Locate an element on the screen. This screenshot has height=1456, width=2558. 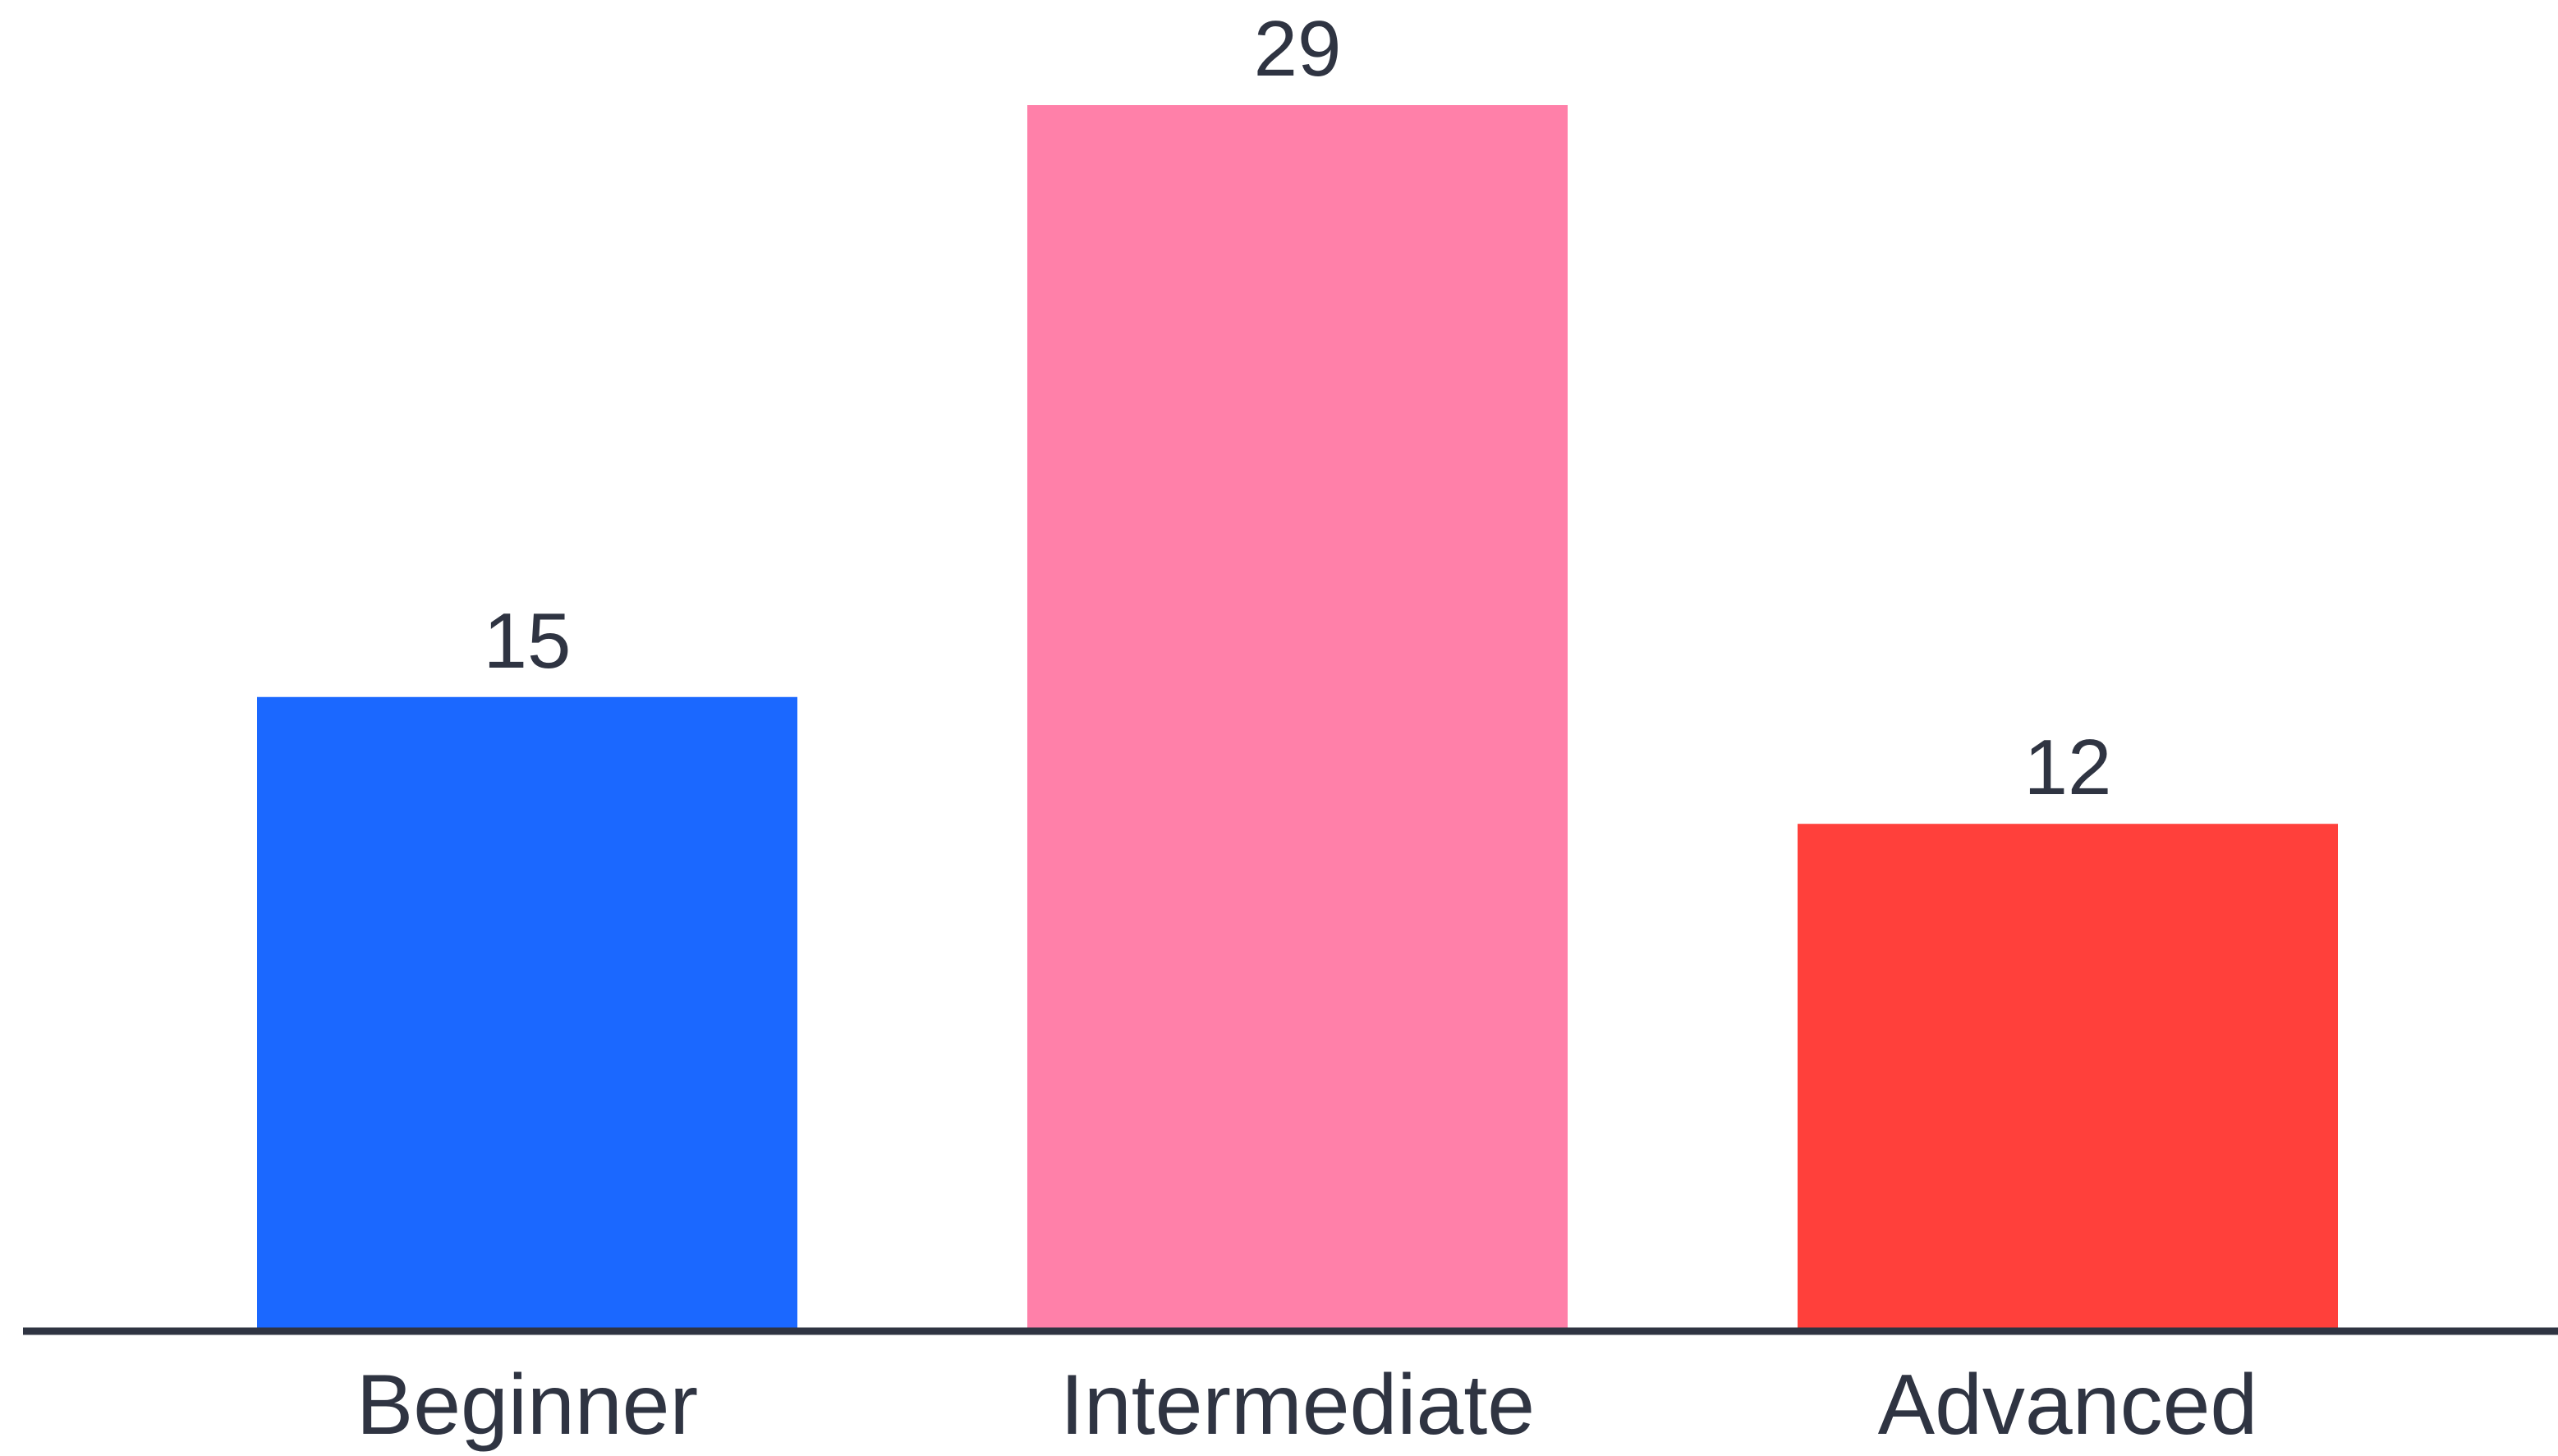
bar-value-label: 15 is located at coordinates (528, 641).